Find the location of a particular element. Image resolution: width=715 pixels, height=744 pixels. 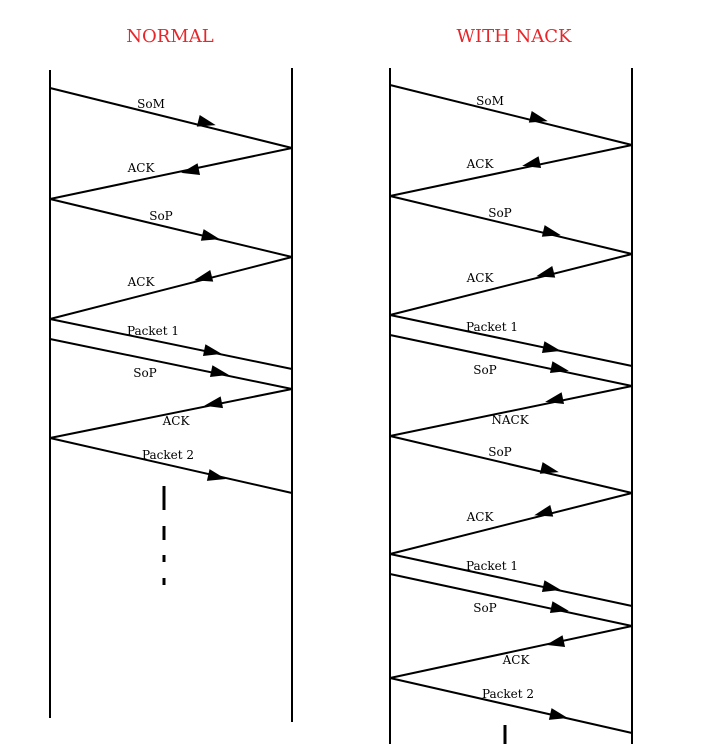

with-nack-arrowhead-nack is located at coordinates (555, 398).